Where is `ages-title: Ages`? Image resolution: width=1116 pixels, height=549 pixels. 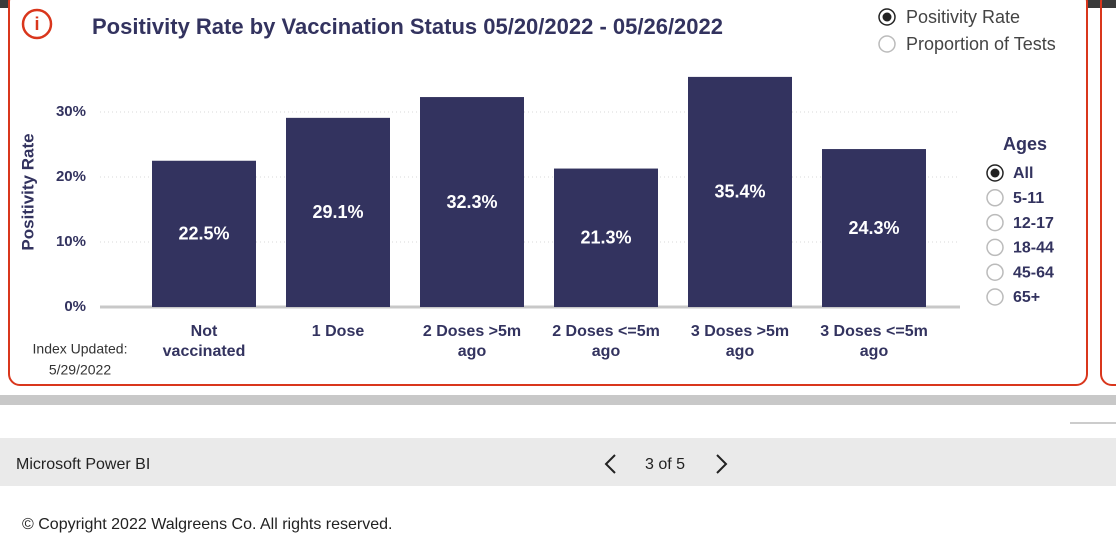
ages-title: Ages is located at coordinates (1025, 144).